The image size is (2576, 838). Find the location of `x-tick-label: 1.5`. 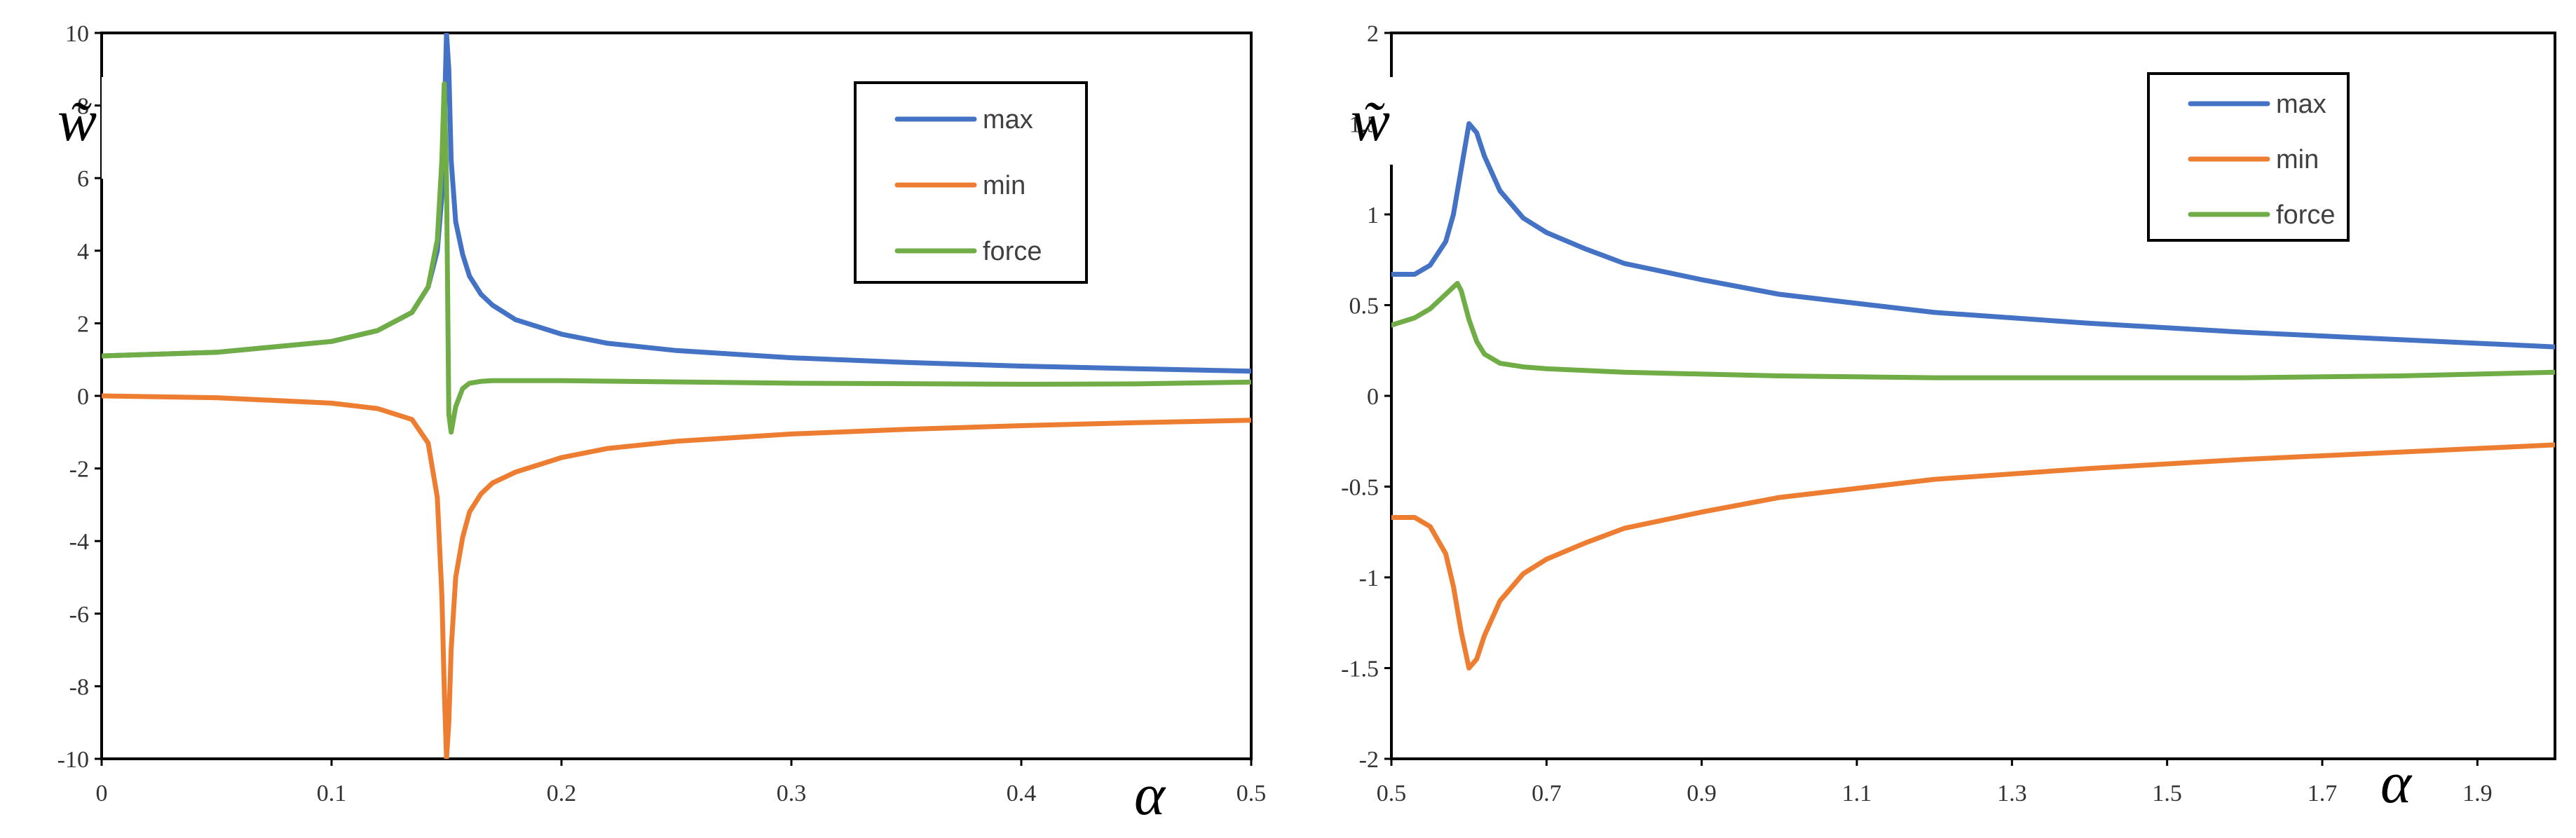

x-tick-label: 1.5 is located at coordinates (2167, 793).